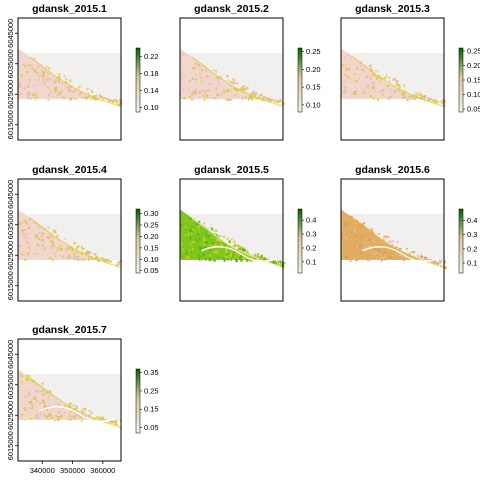  I want to click on legend-tick-label: 0.15, so click(151, 409).